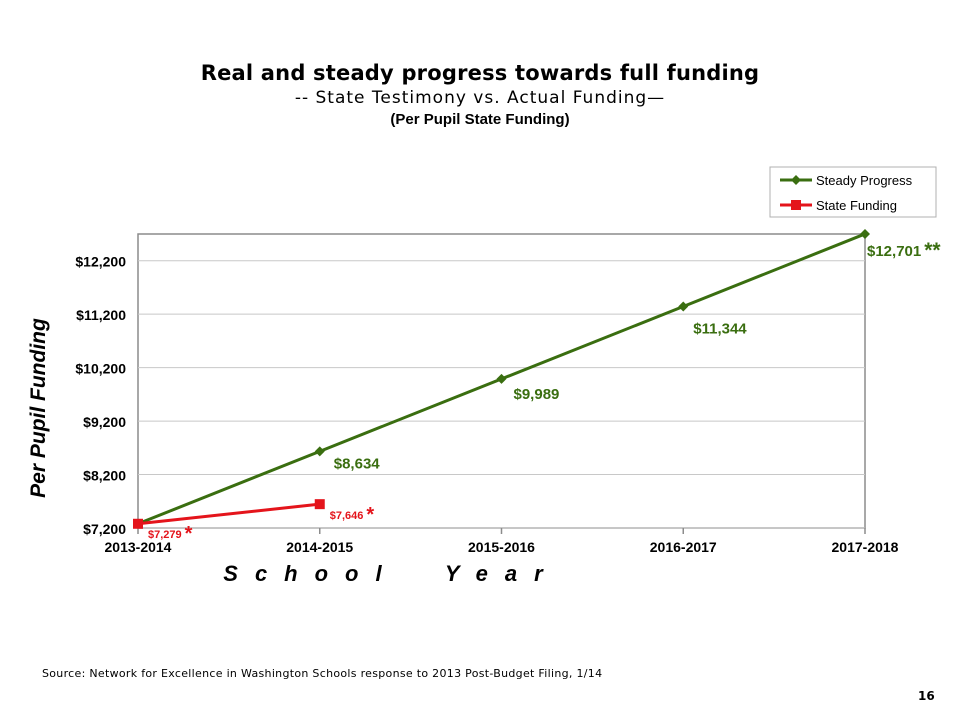  I want to click on y-tick-label: $7,200, so click(104, 529).